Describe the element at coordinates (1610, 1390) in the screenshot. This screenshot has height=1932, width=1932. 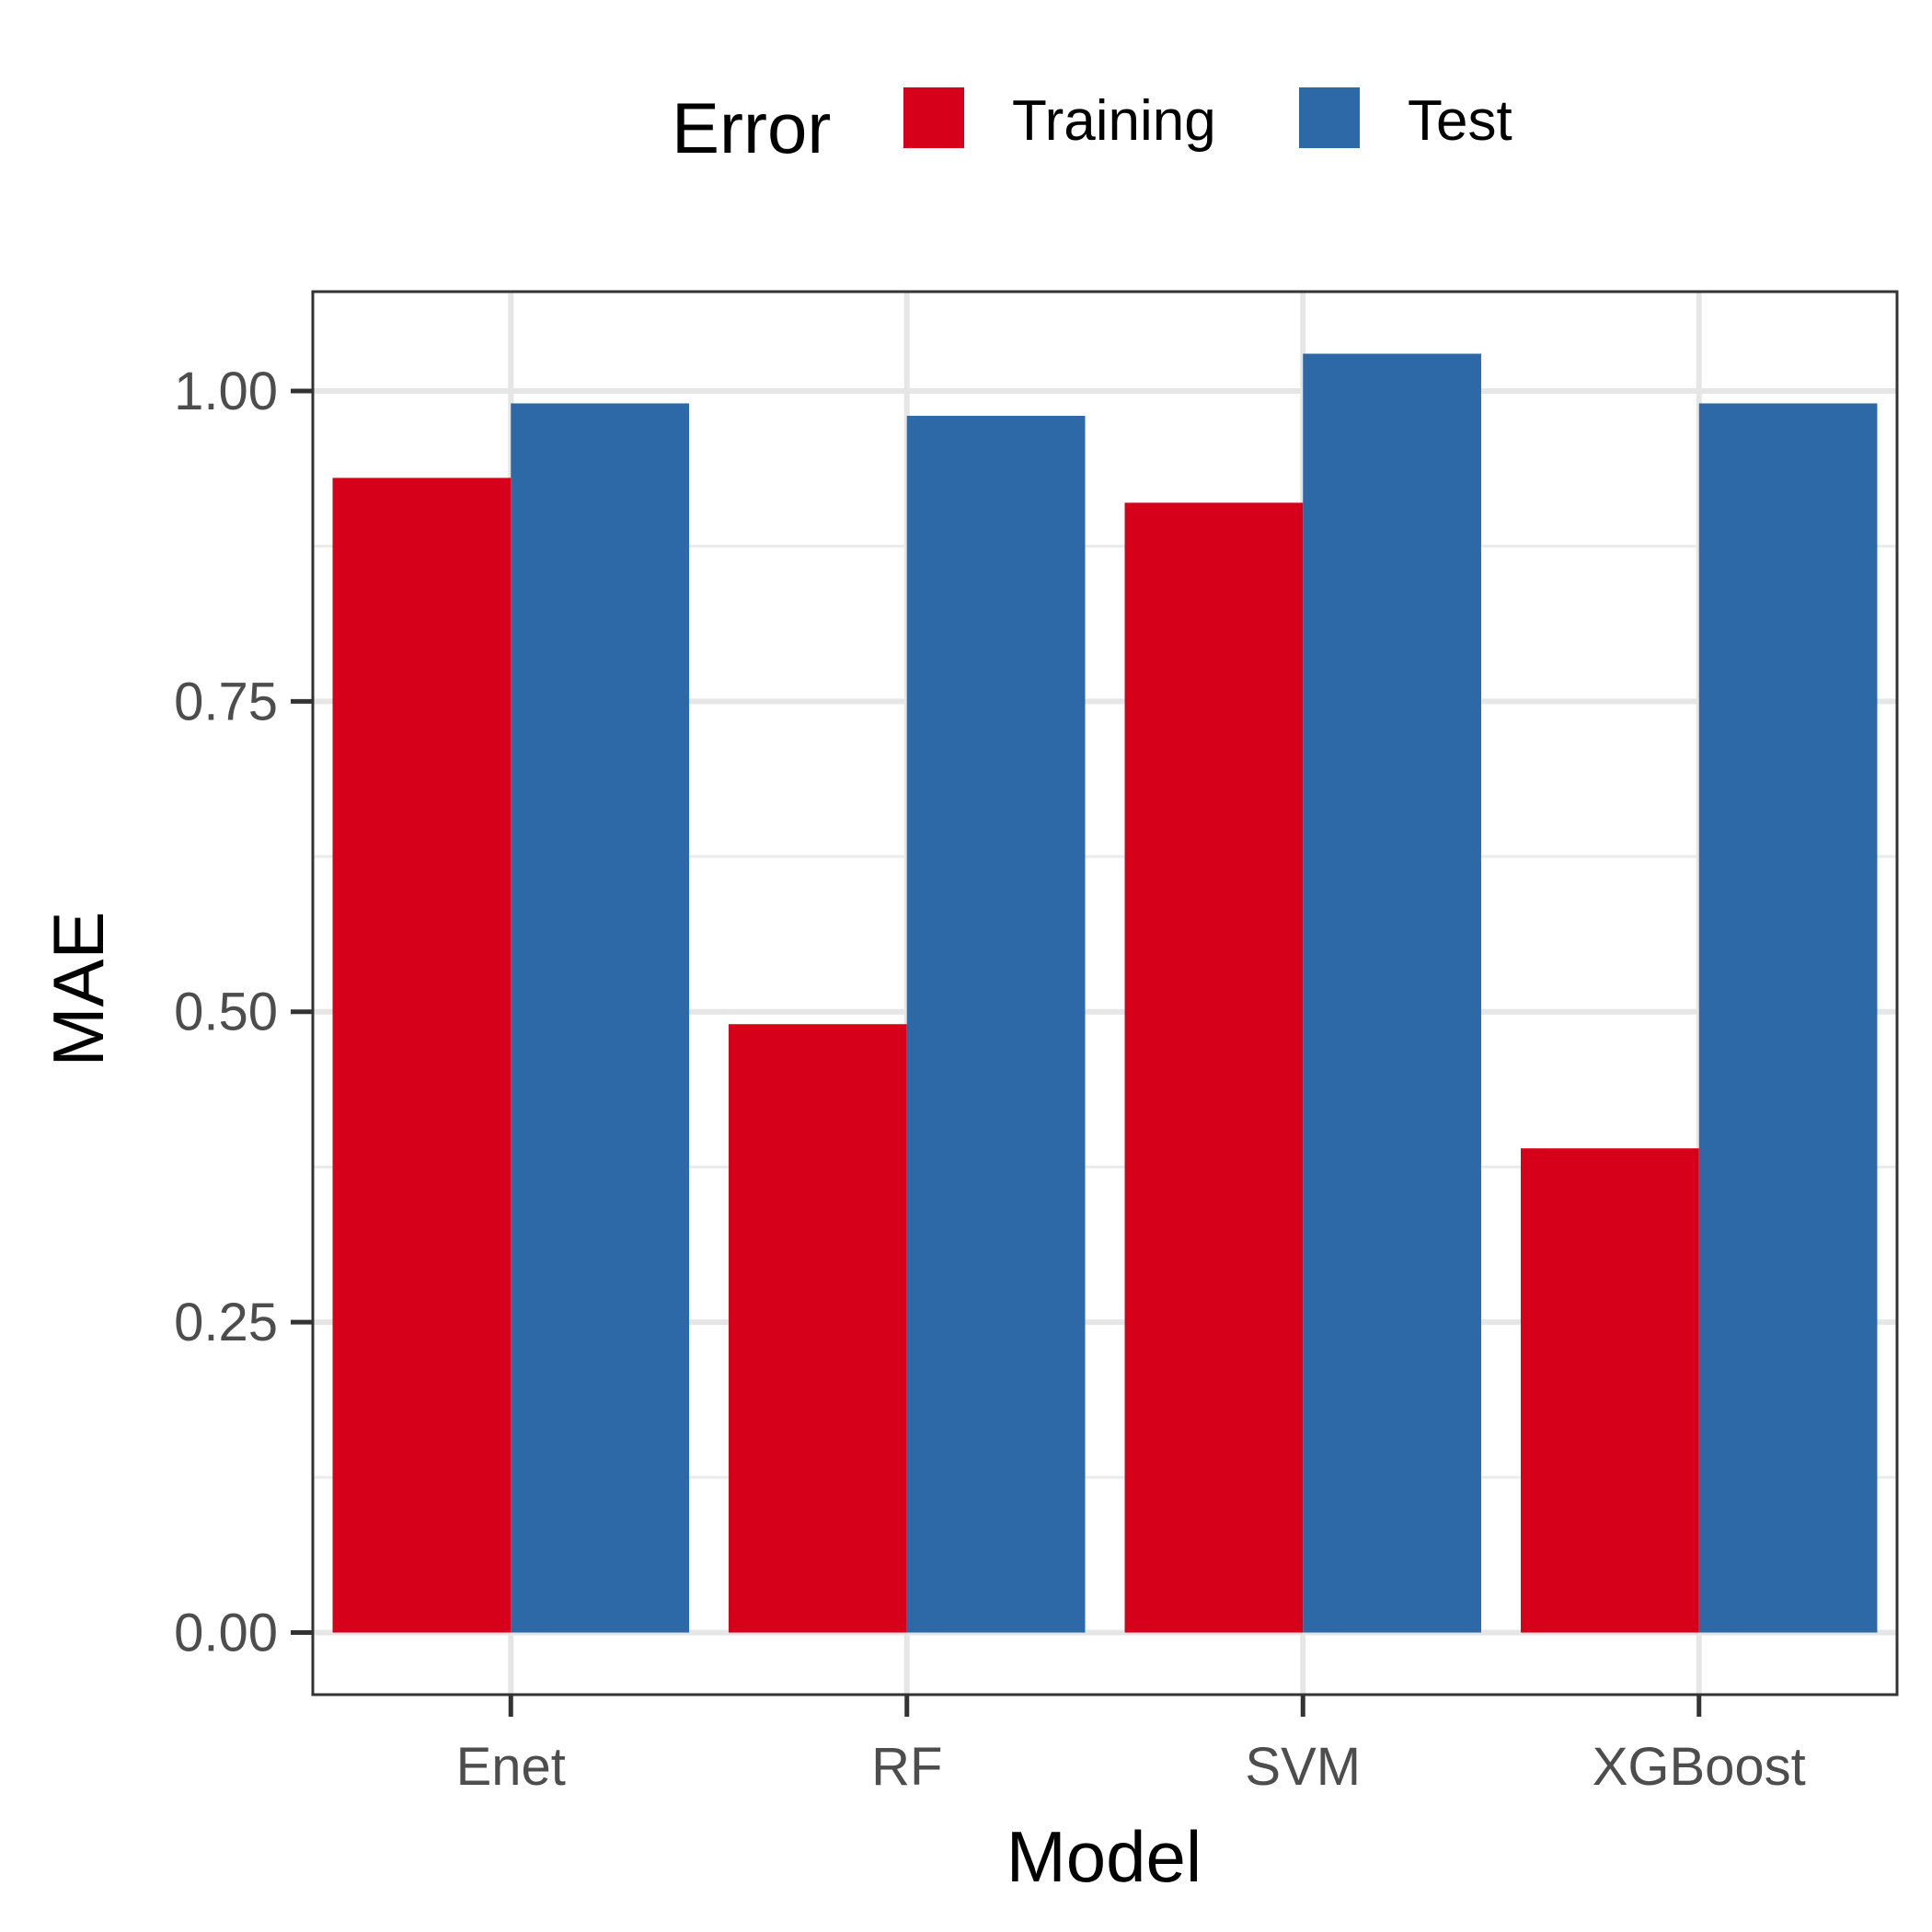
I see `bar-training-xgboost` at that location.